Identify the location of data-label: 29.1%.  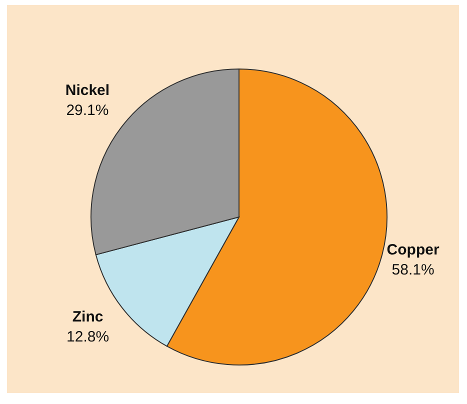
(87, 111).